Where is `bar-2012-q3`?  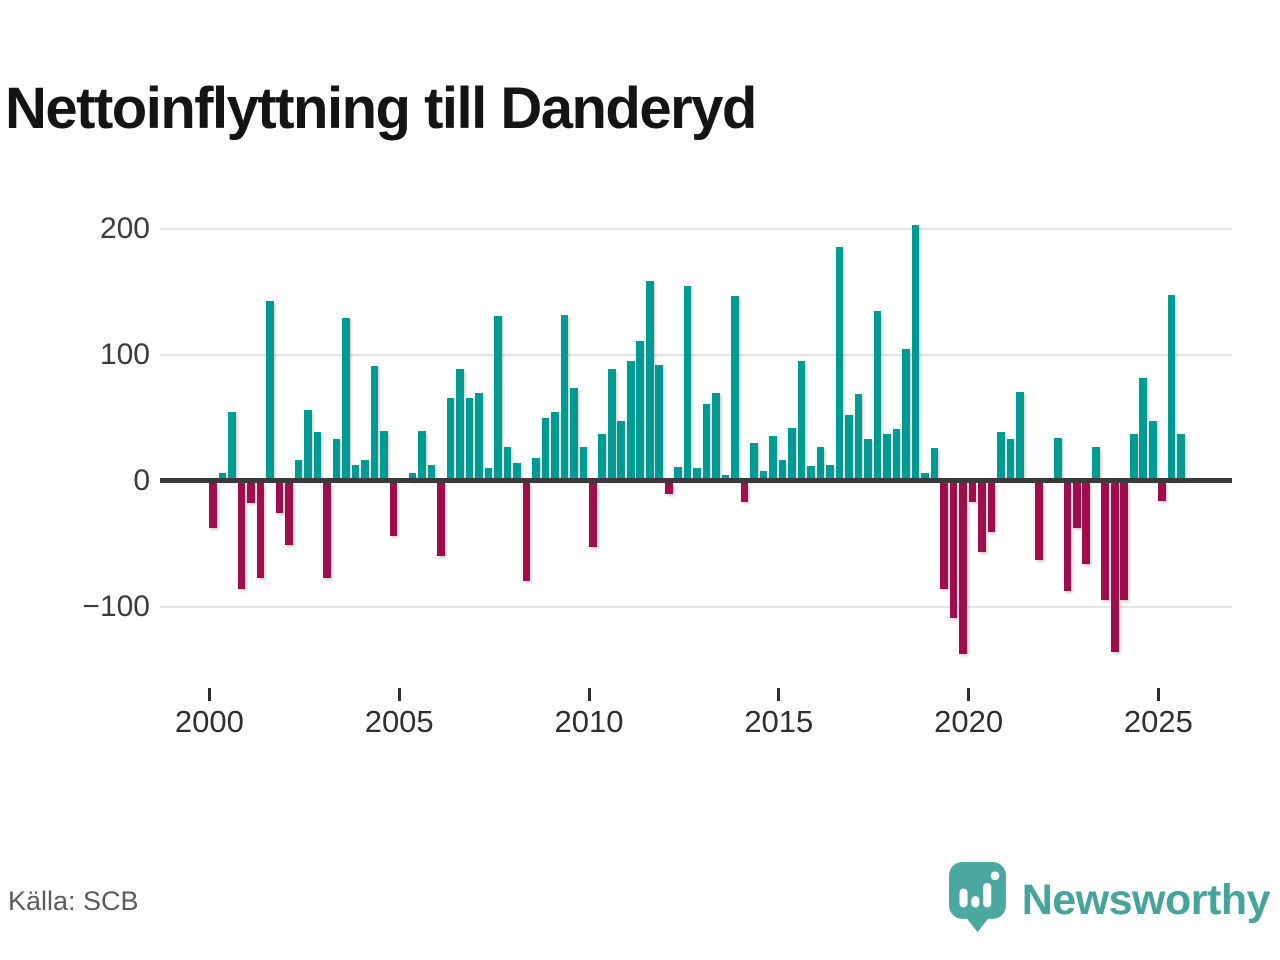 bar-2012-q3 is located at coordinates (687, 383).